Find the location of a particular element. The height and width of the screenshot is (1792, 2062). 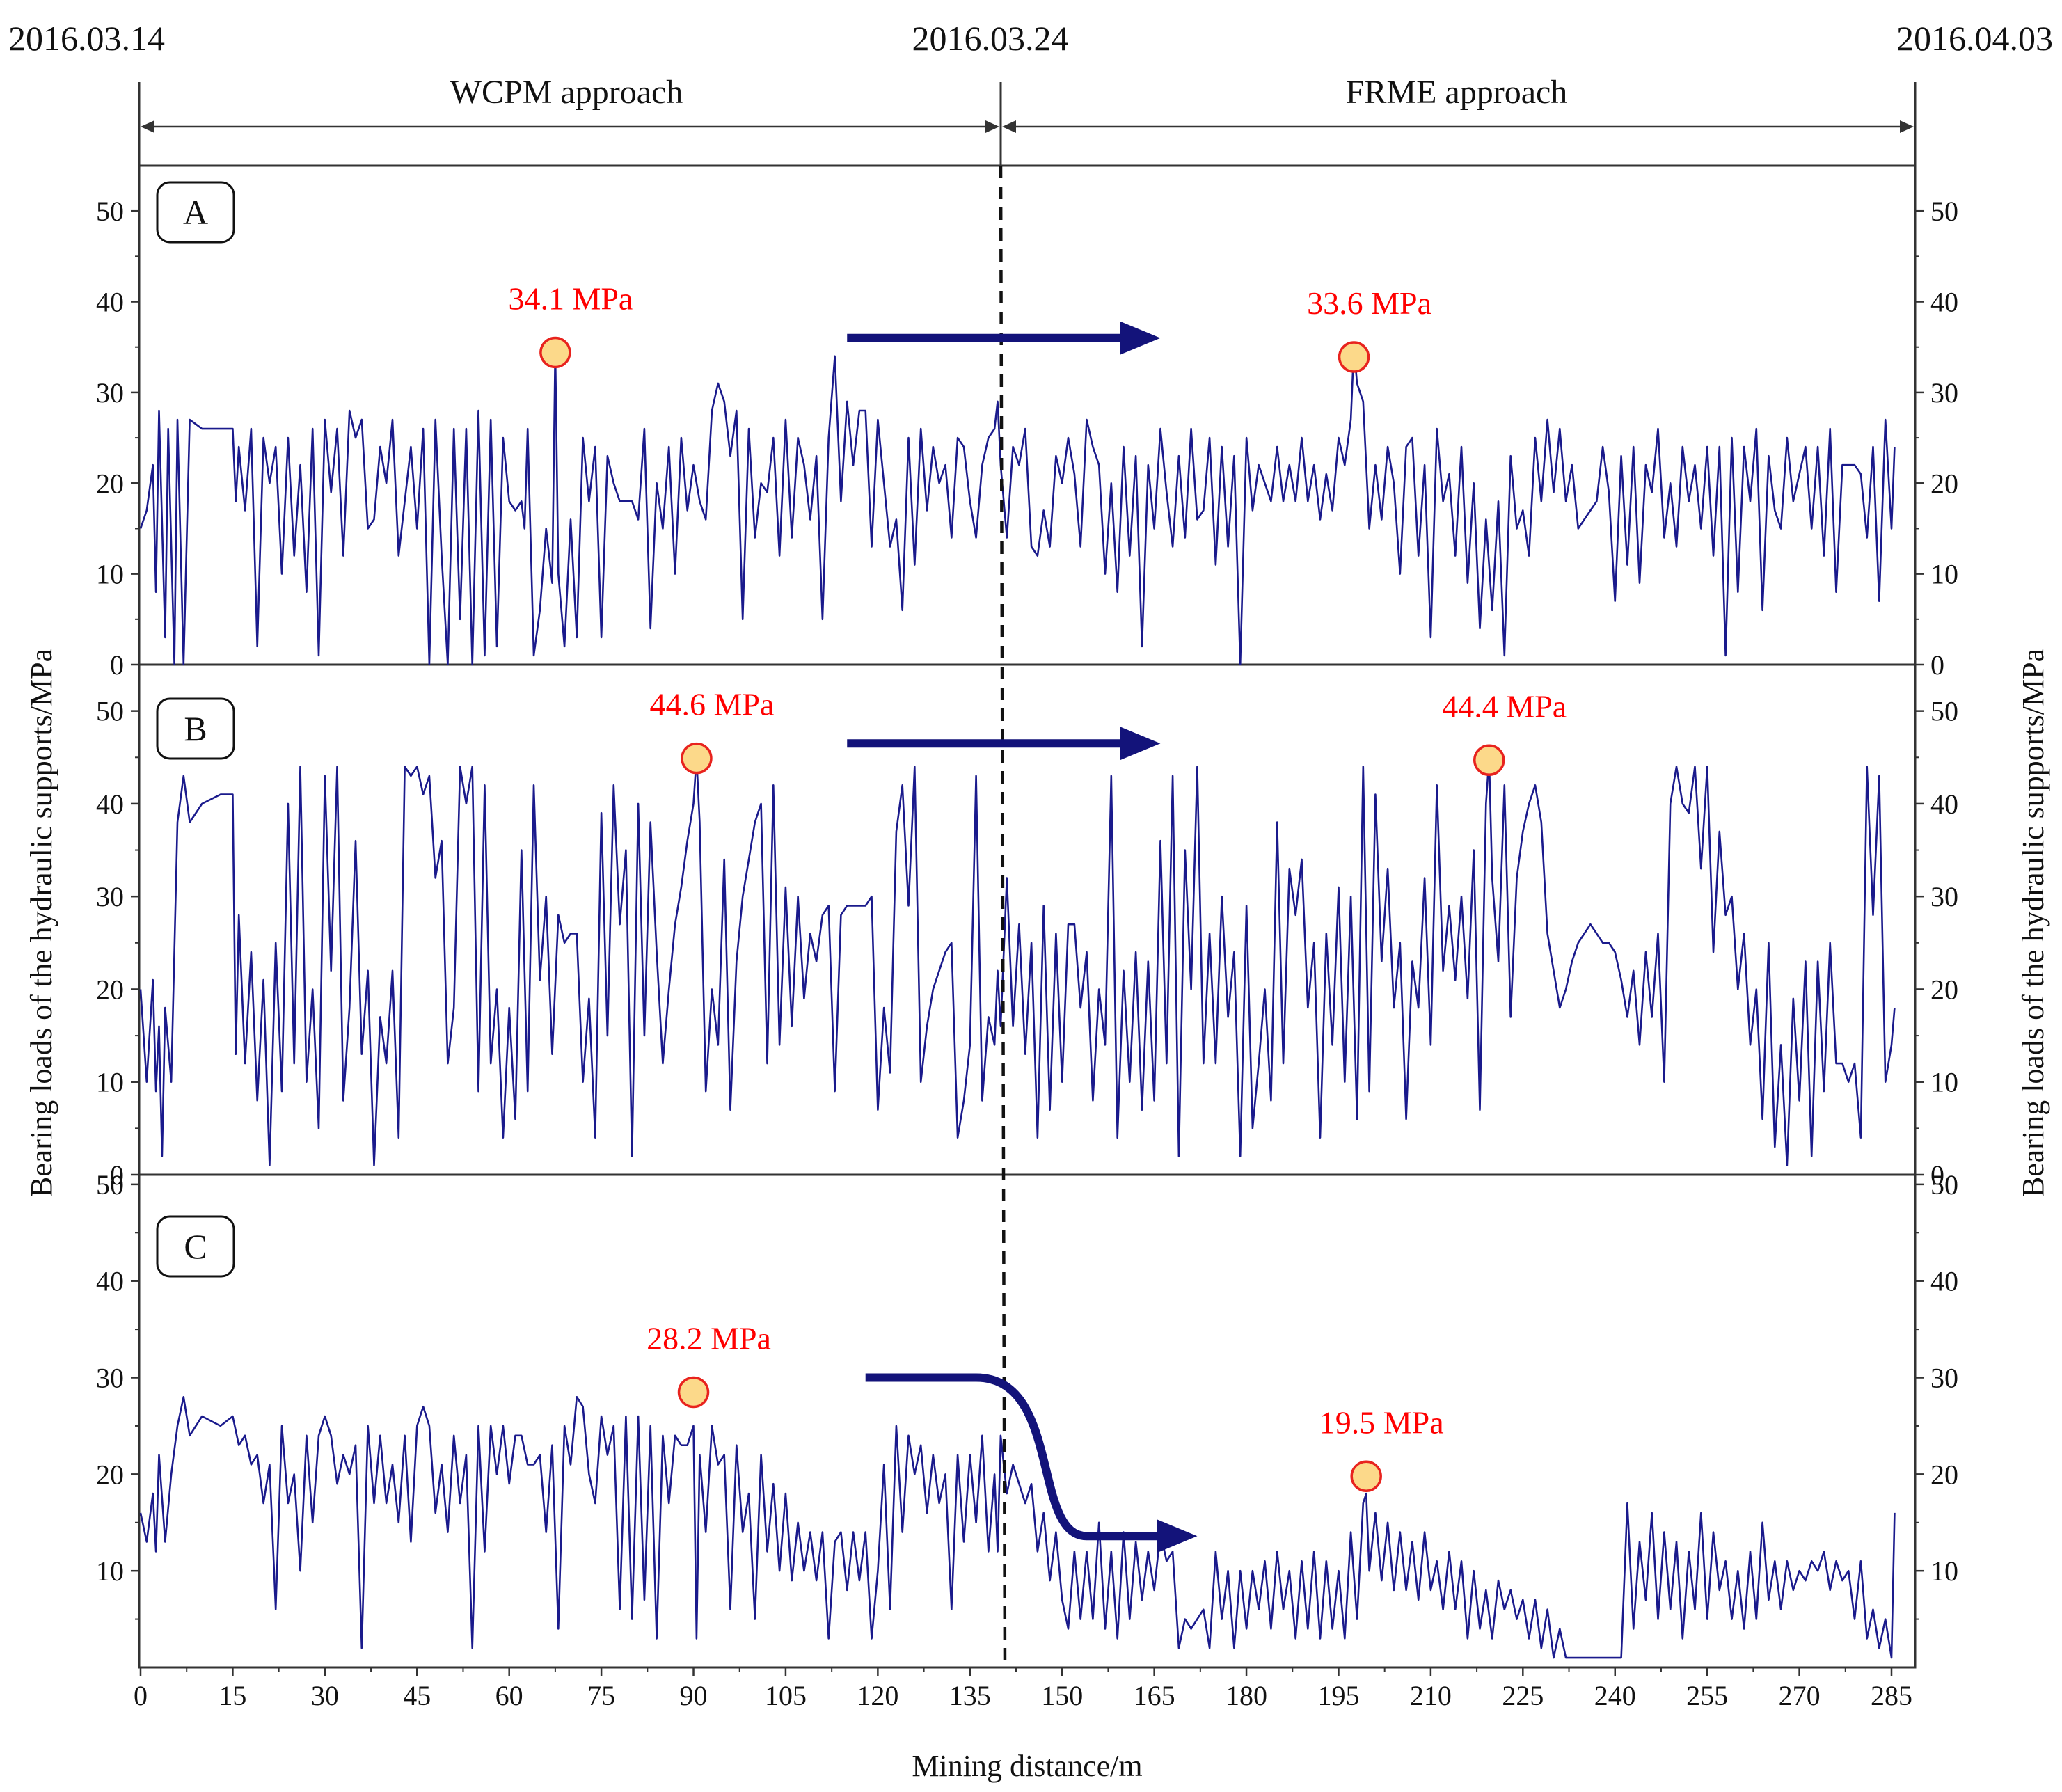

date-middle: 2016.03.24 is located at coordinates (990, 38).